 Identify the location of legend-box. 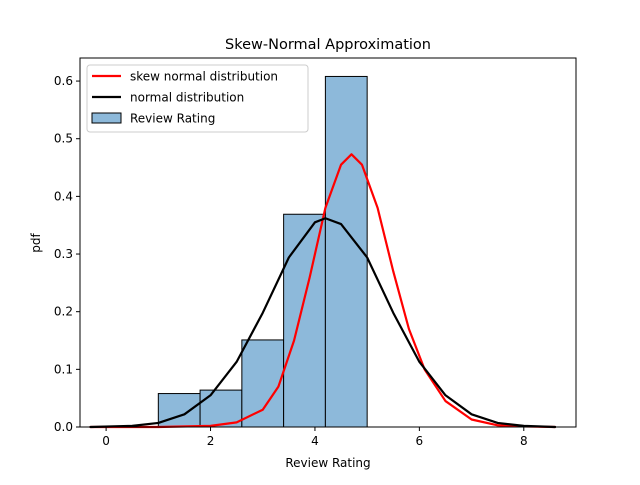
(197, 98).